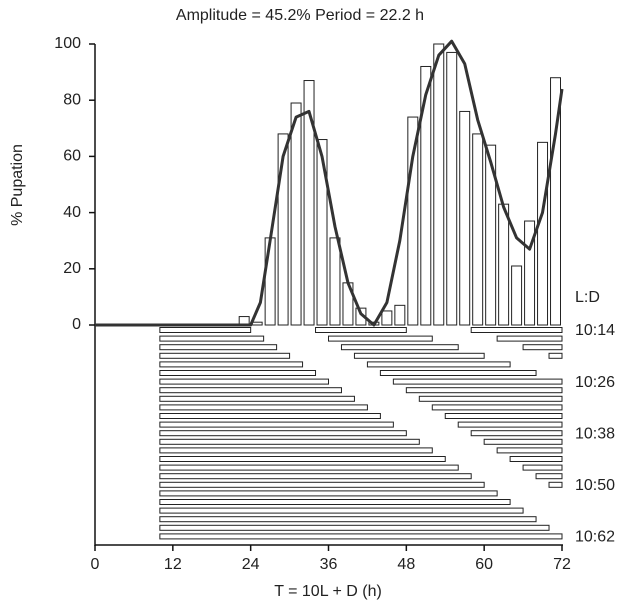  Describe the element at coordinates (328, 591) in the screenshot. I see `x-axis-label: T = 10L + D (h)` at that location.